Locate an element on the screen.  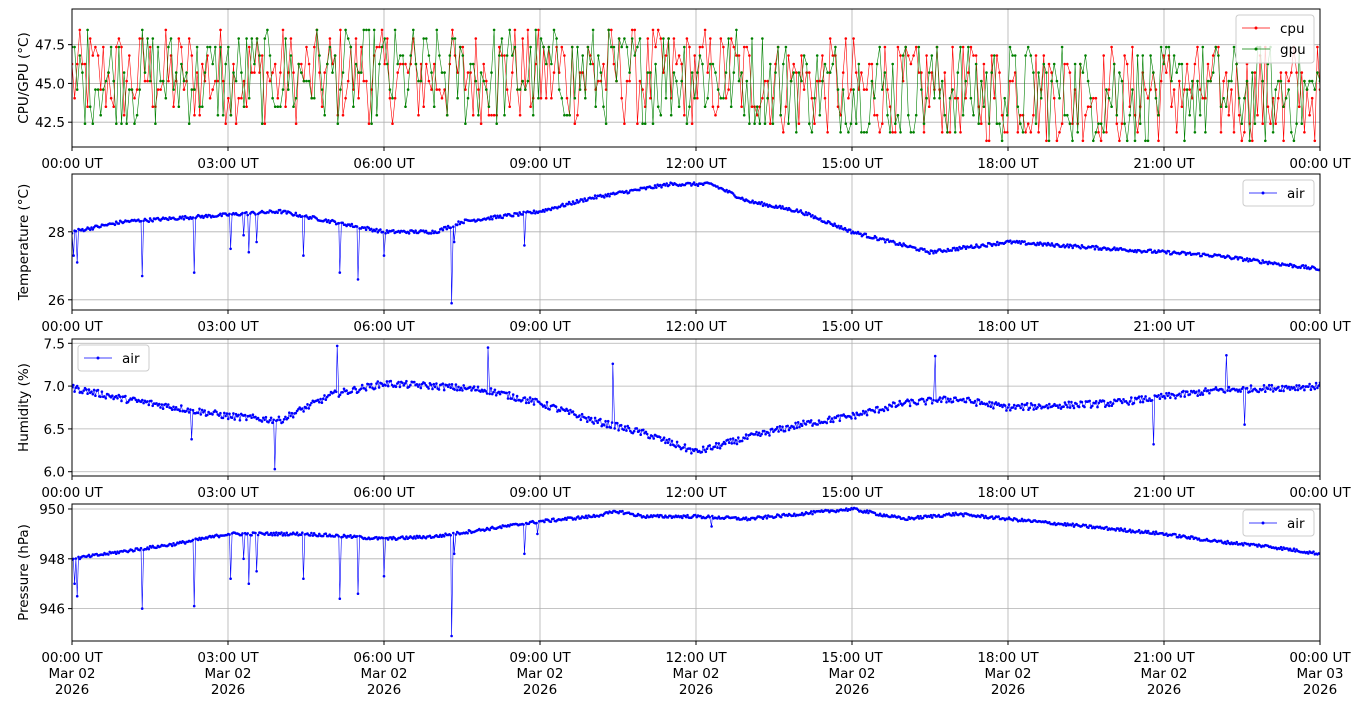
x-tick-date-label: Mar 02 is located at coordinates (540, 674).